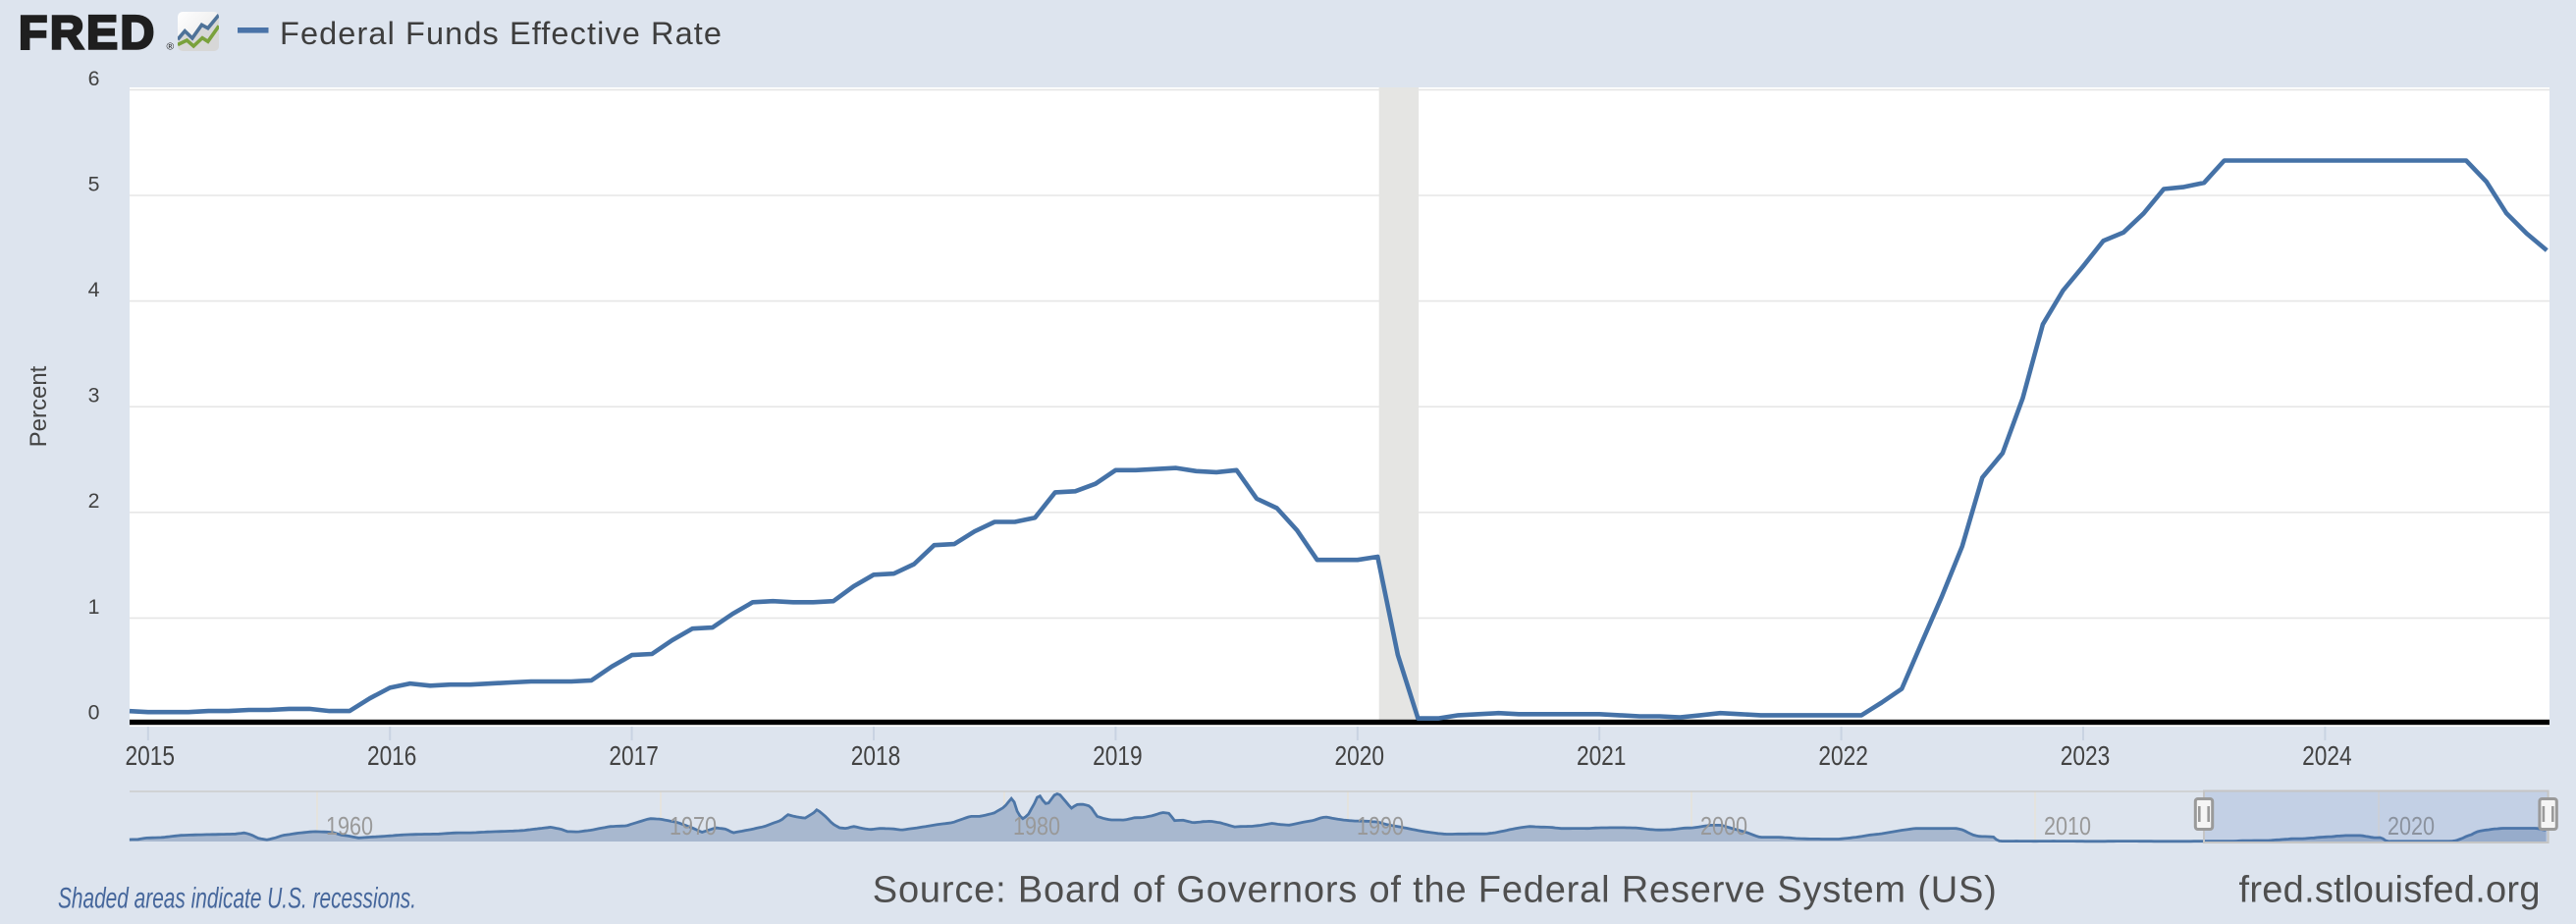 This screenshot has width=2576, height=924. I want to click on svg-text: FRED, so click(88, 34).